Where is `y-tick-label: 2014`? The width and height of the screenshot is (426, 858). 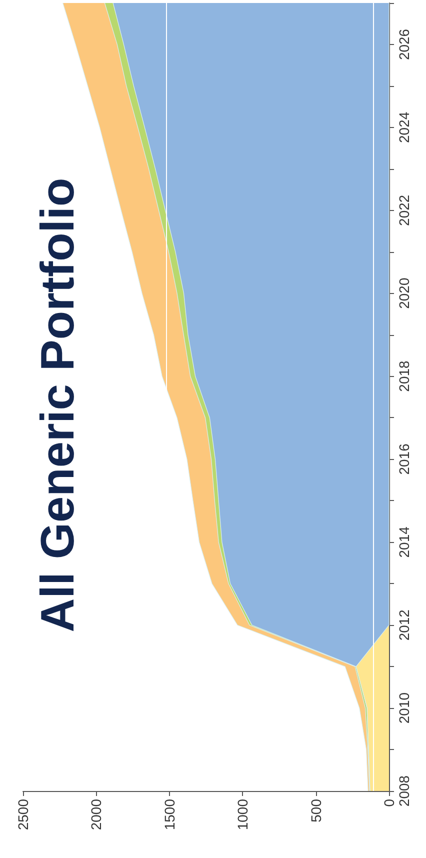 y-tick-label: 2014 is located at coordinates (404, 542).